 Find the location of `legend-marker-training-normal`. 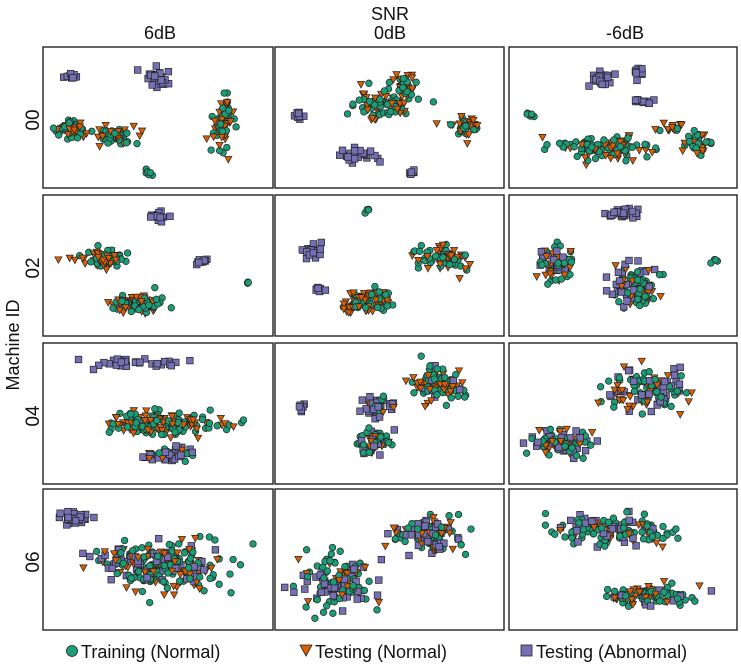

legend-marker-training-normal is located at coordinates (72, 651).